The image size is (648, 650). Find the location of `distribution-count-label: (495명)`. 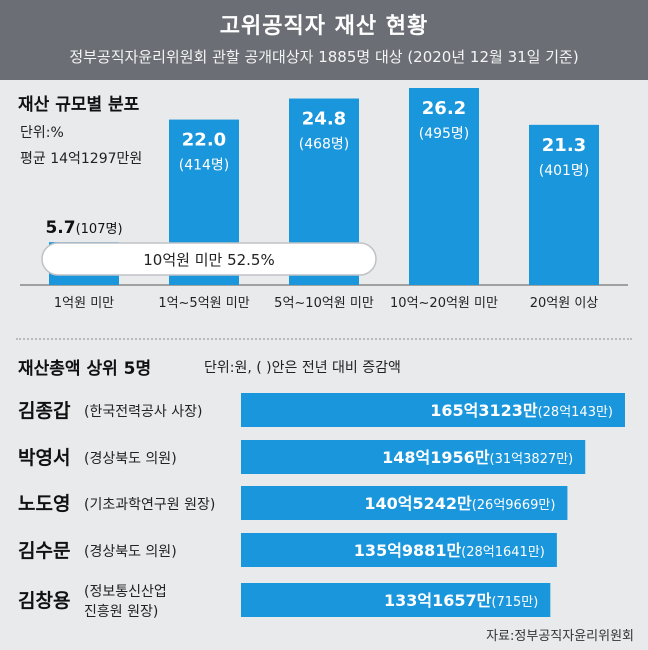

distribution-count-label: (495명) is located at coordinates (444, 134).